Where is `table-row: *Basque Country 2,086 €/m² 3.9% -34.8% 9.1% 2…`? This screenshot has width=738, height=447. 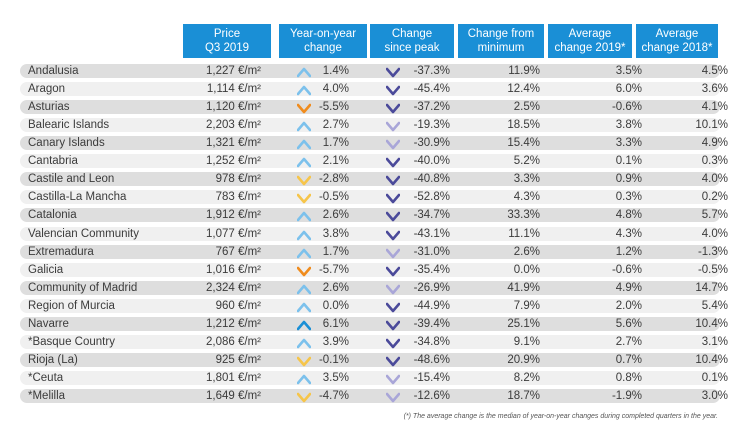 table-row: *Basque Country 2,086 €/m² 3.9% -34.8% 9.1% 2… is located at coordinates (374, 341).